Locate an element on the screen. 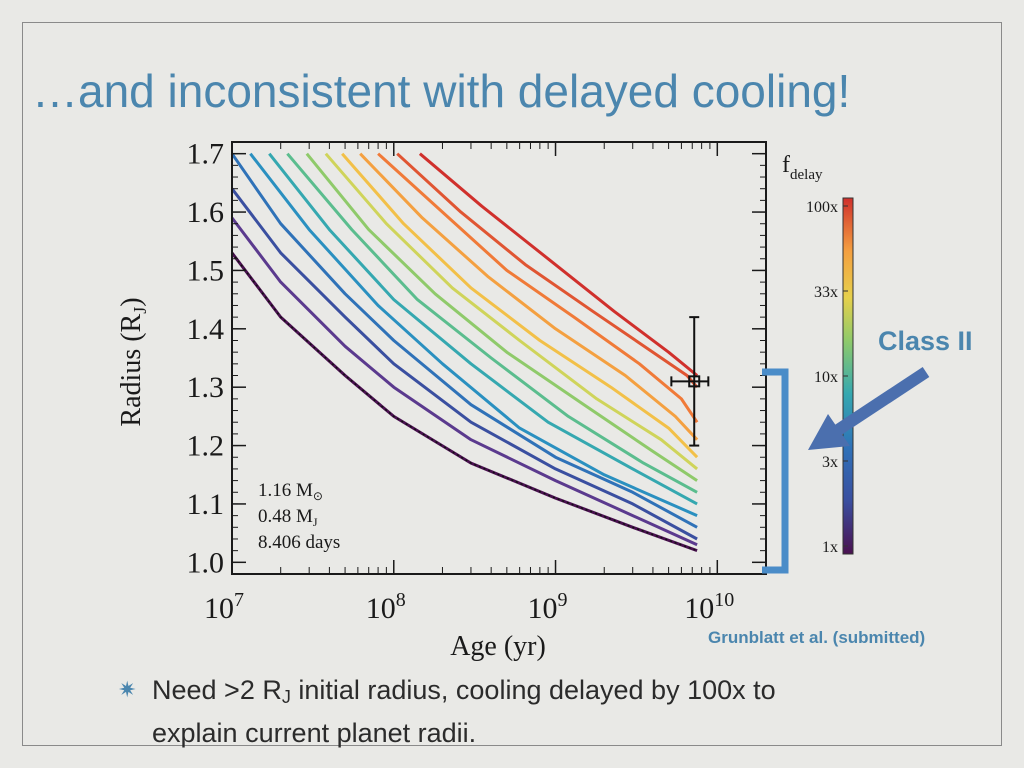 Image resolution: width=1024 pixels, height=768 pixels. arrow-head is located at coordinates (829, 432).